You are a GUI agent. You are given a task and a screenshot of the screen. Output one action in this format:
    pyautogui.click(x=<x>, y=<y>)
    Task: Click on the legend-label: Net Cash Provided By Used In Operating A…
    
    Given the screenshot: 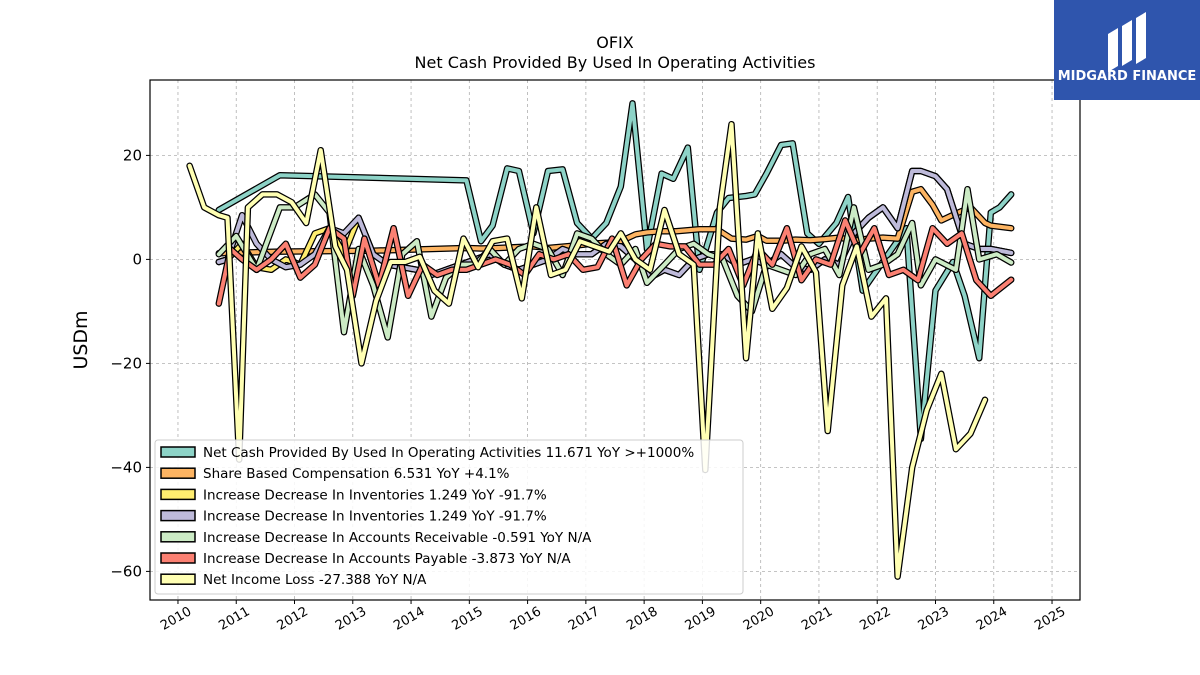 What is the action you would take?
    pyautogui.click(x=448, y=453)
    